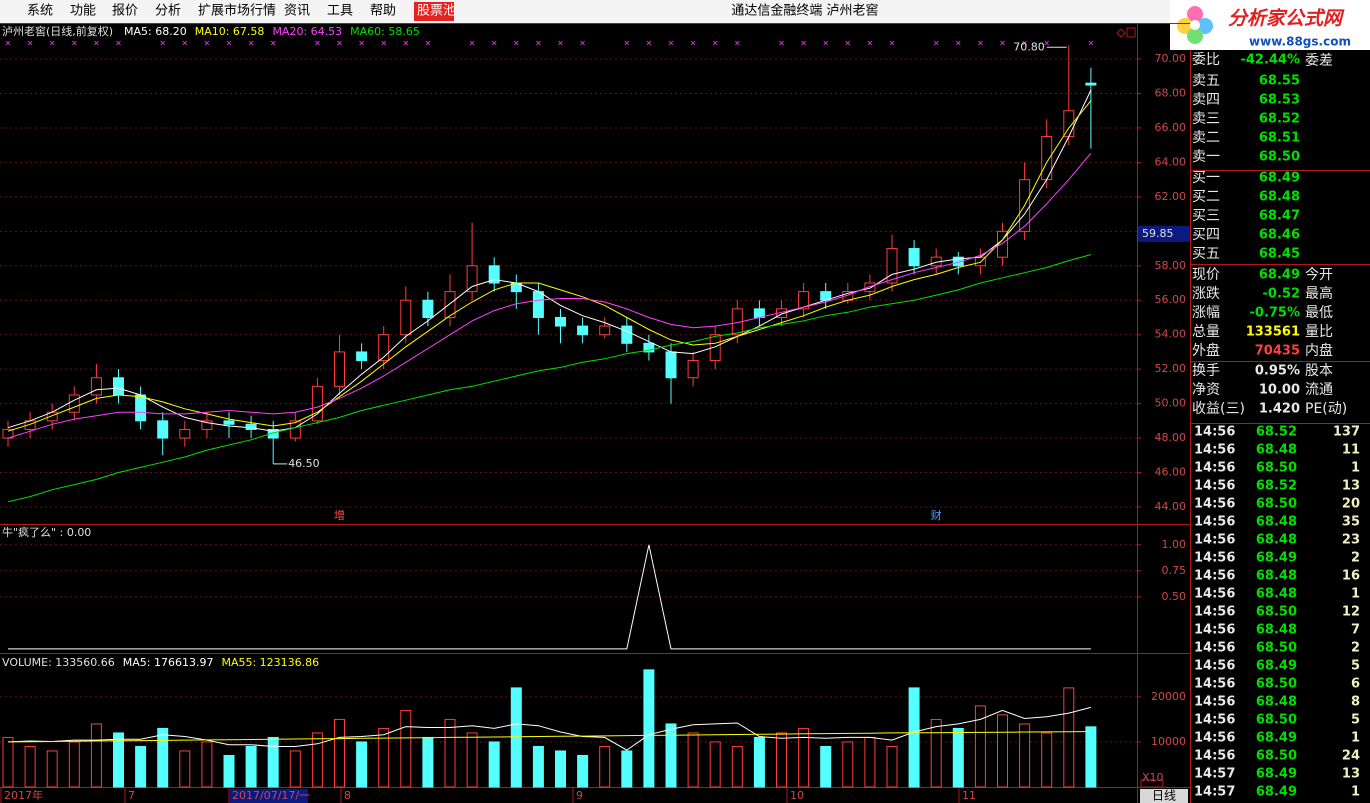  What do you see at coordinates (1279, 390) in the screenshot?
I see `quote-value: 10.00` at bounding box center [1279, 390].